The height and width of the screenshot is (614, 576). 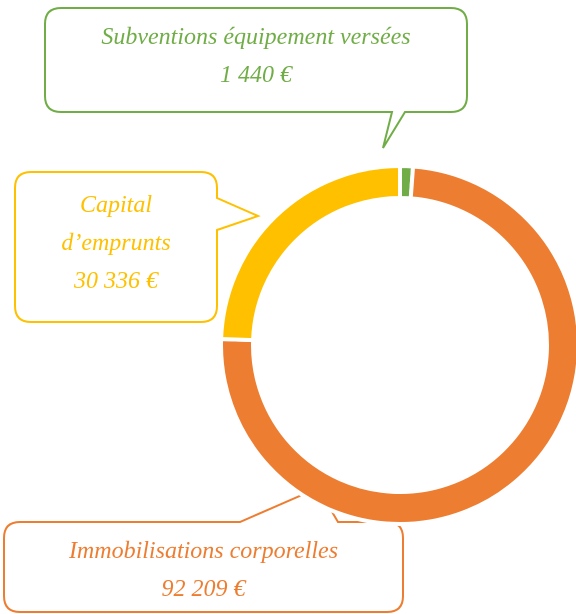 What do you see at coordinates (203, 589) in the screenshot?
I see `value-label: 92 209 €` at bounding box center [203, 589].